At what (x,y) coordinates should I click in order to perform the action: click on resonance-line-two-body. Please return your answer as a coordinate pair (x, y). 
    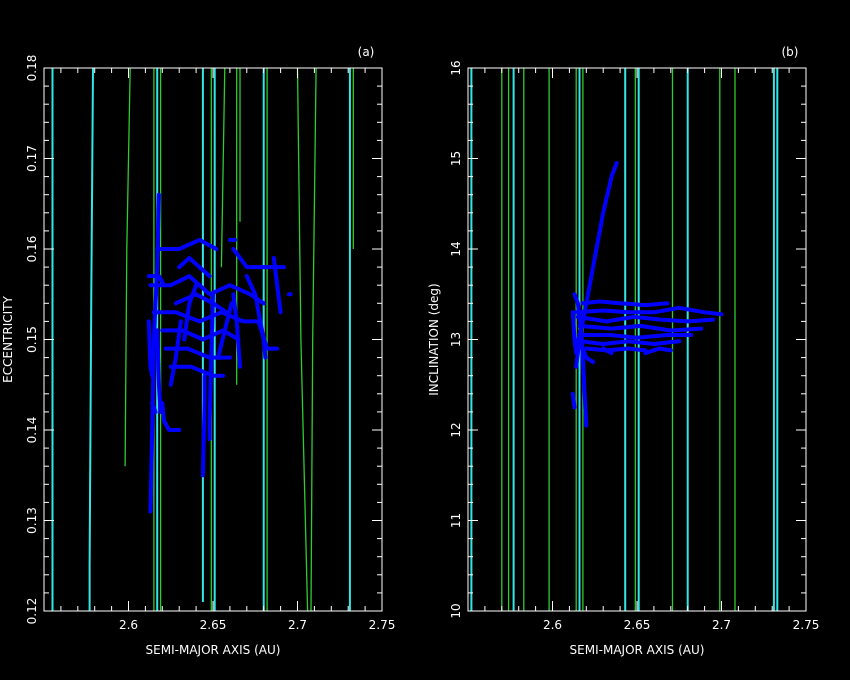
    Looking at the image, I should click on (91, 339).